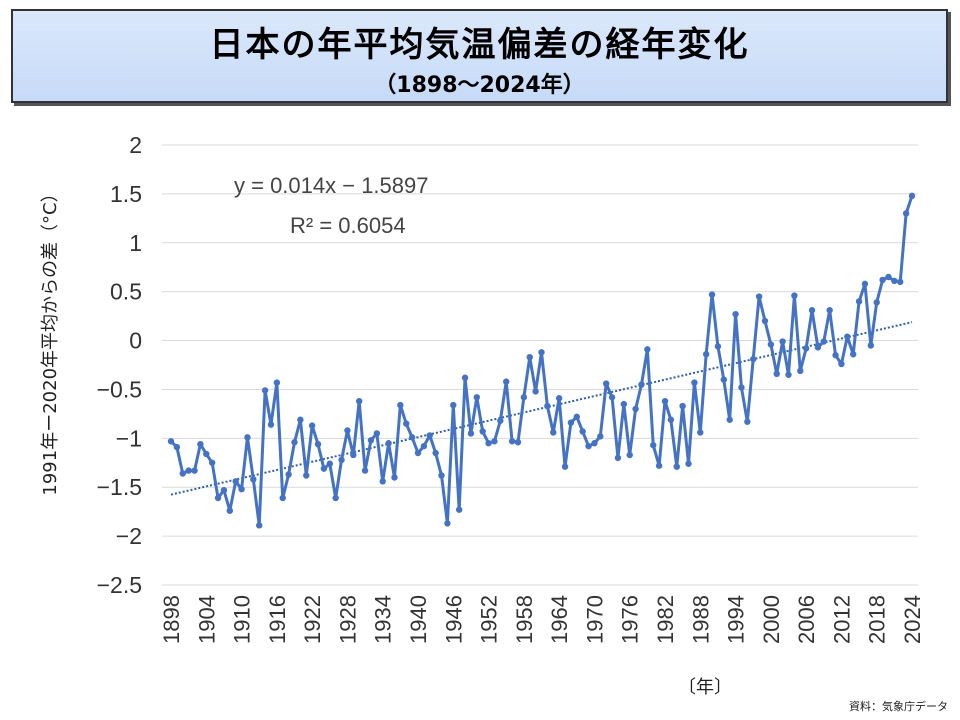 This screenshot has width=960, height=720. I want to click on y-tick-label: 2, so click(135, 145).